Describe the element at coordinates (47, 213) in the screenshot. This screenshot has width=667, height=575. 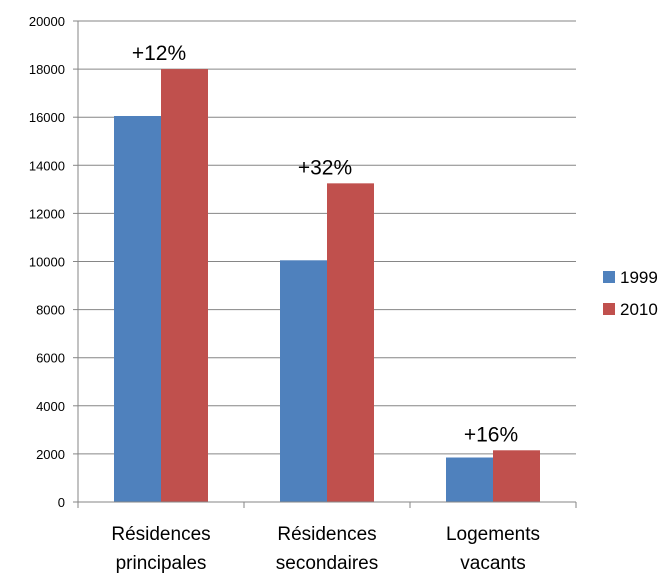
I see `y-tick-label: 12000` at that location.